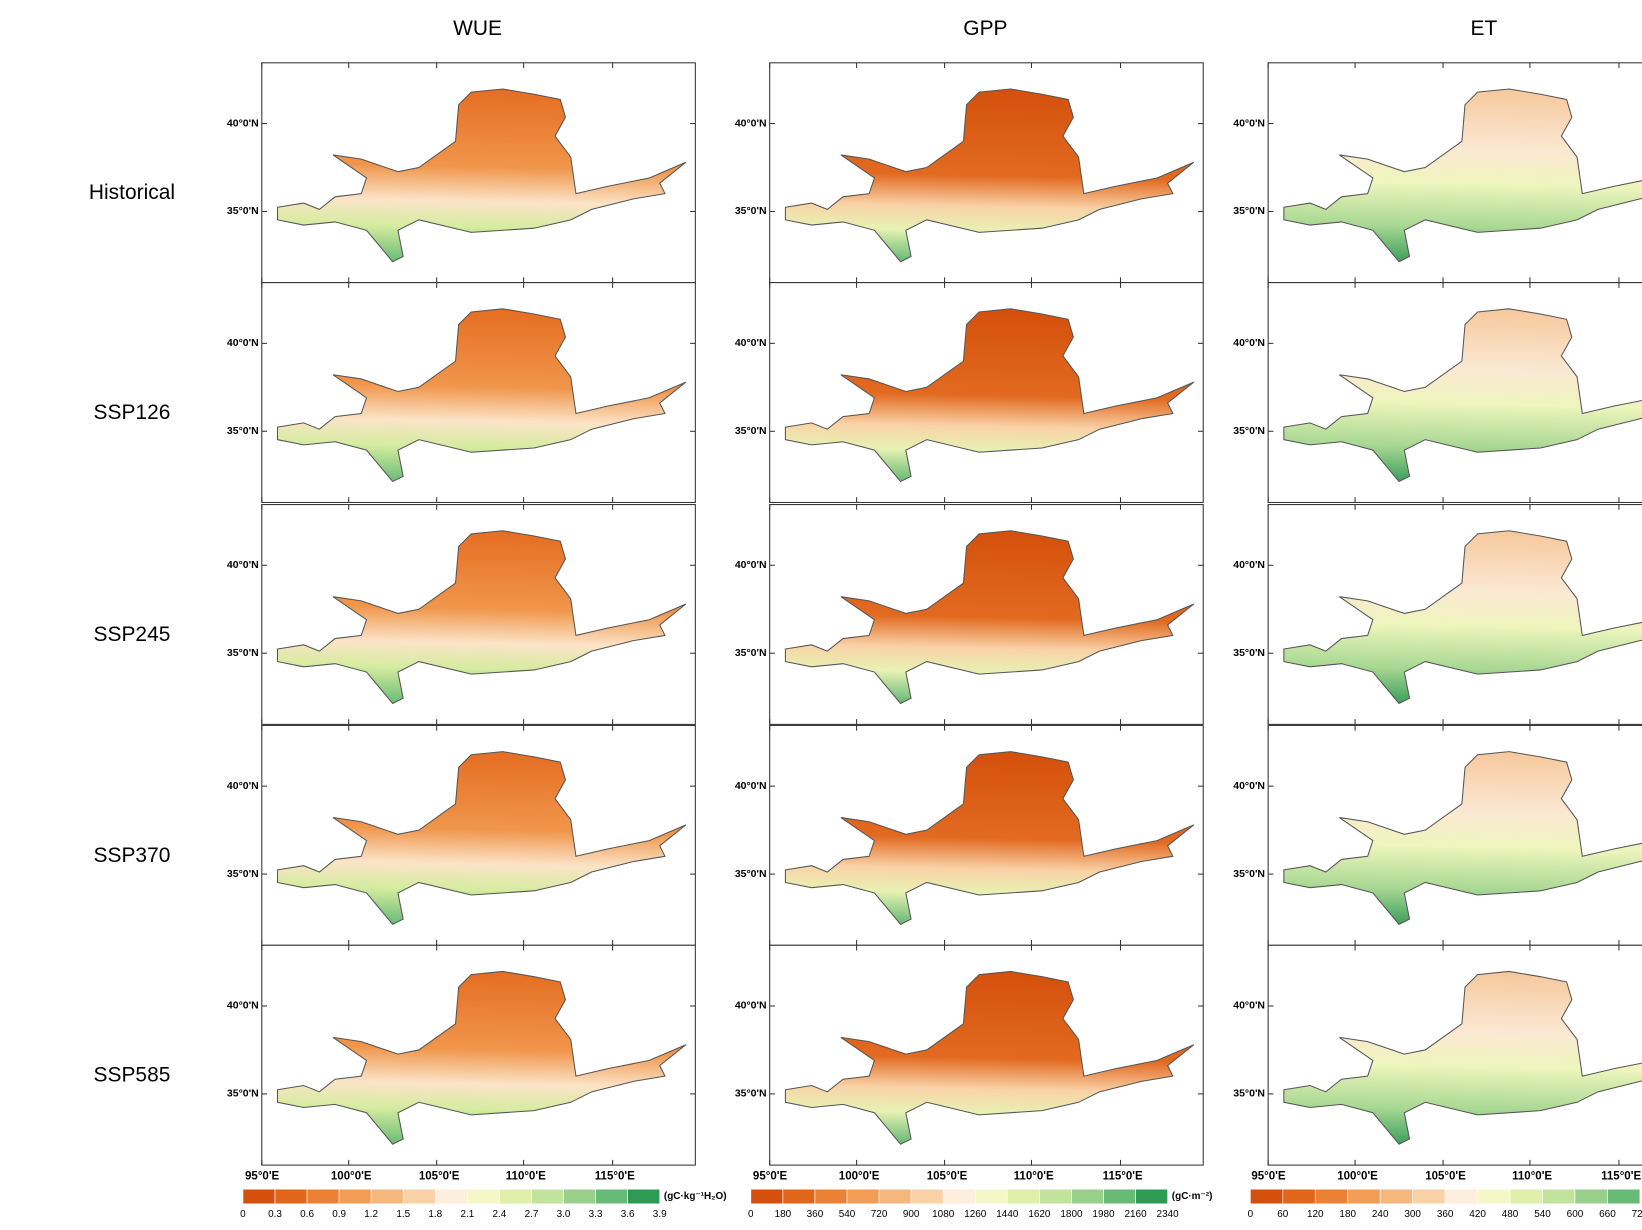 This screenshot has width=1642, height=1230. I want to click on colorbar-tick: 1980, so click(1103, 1214).